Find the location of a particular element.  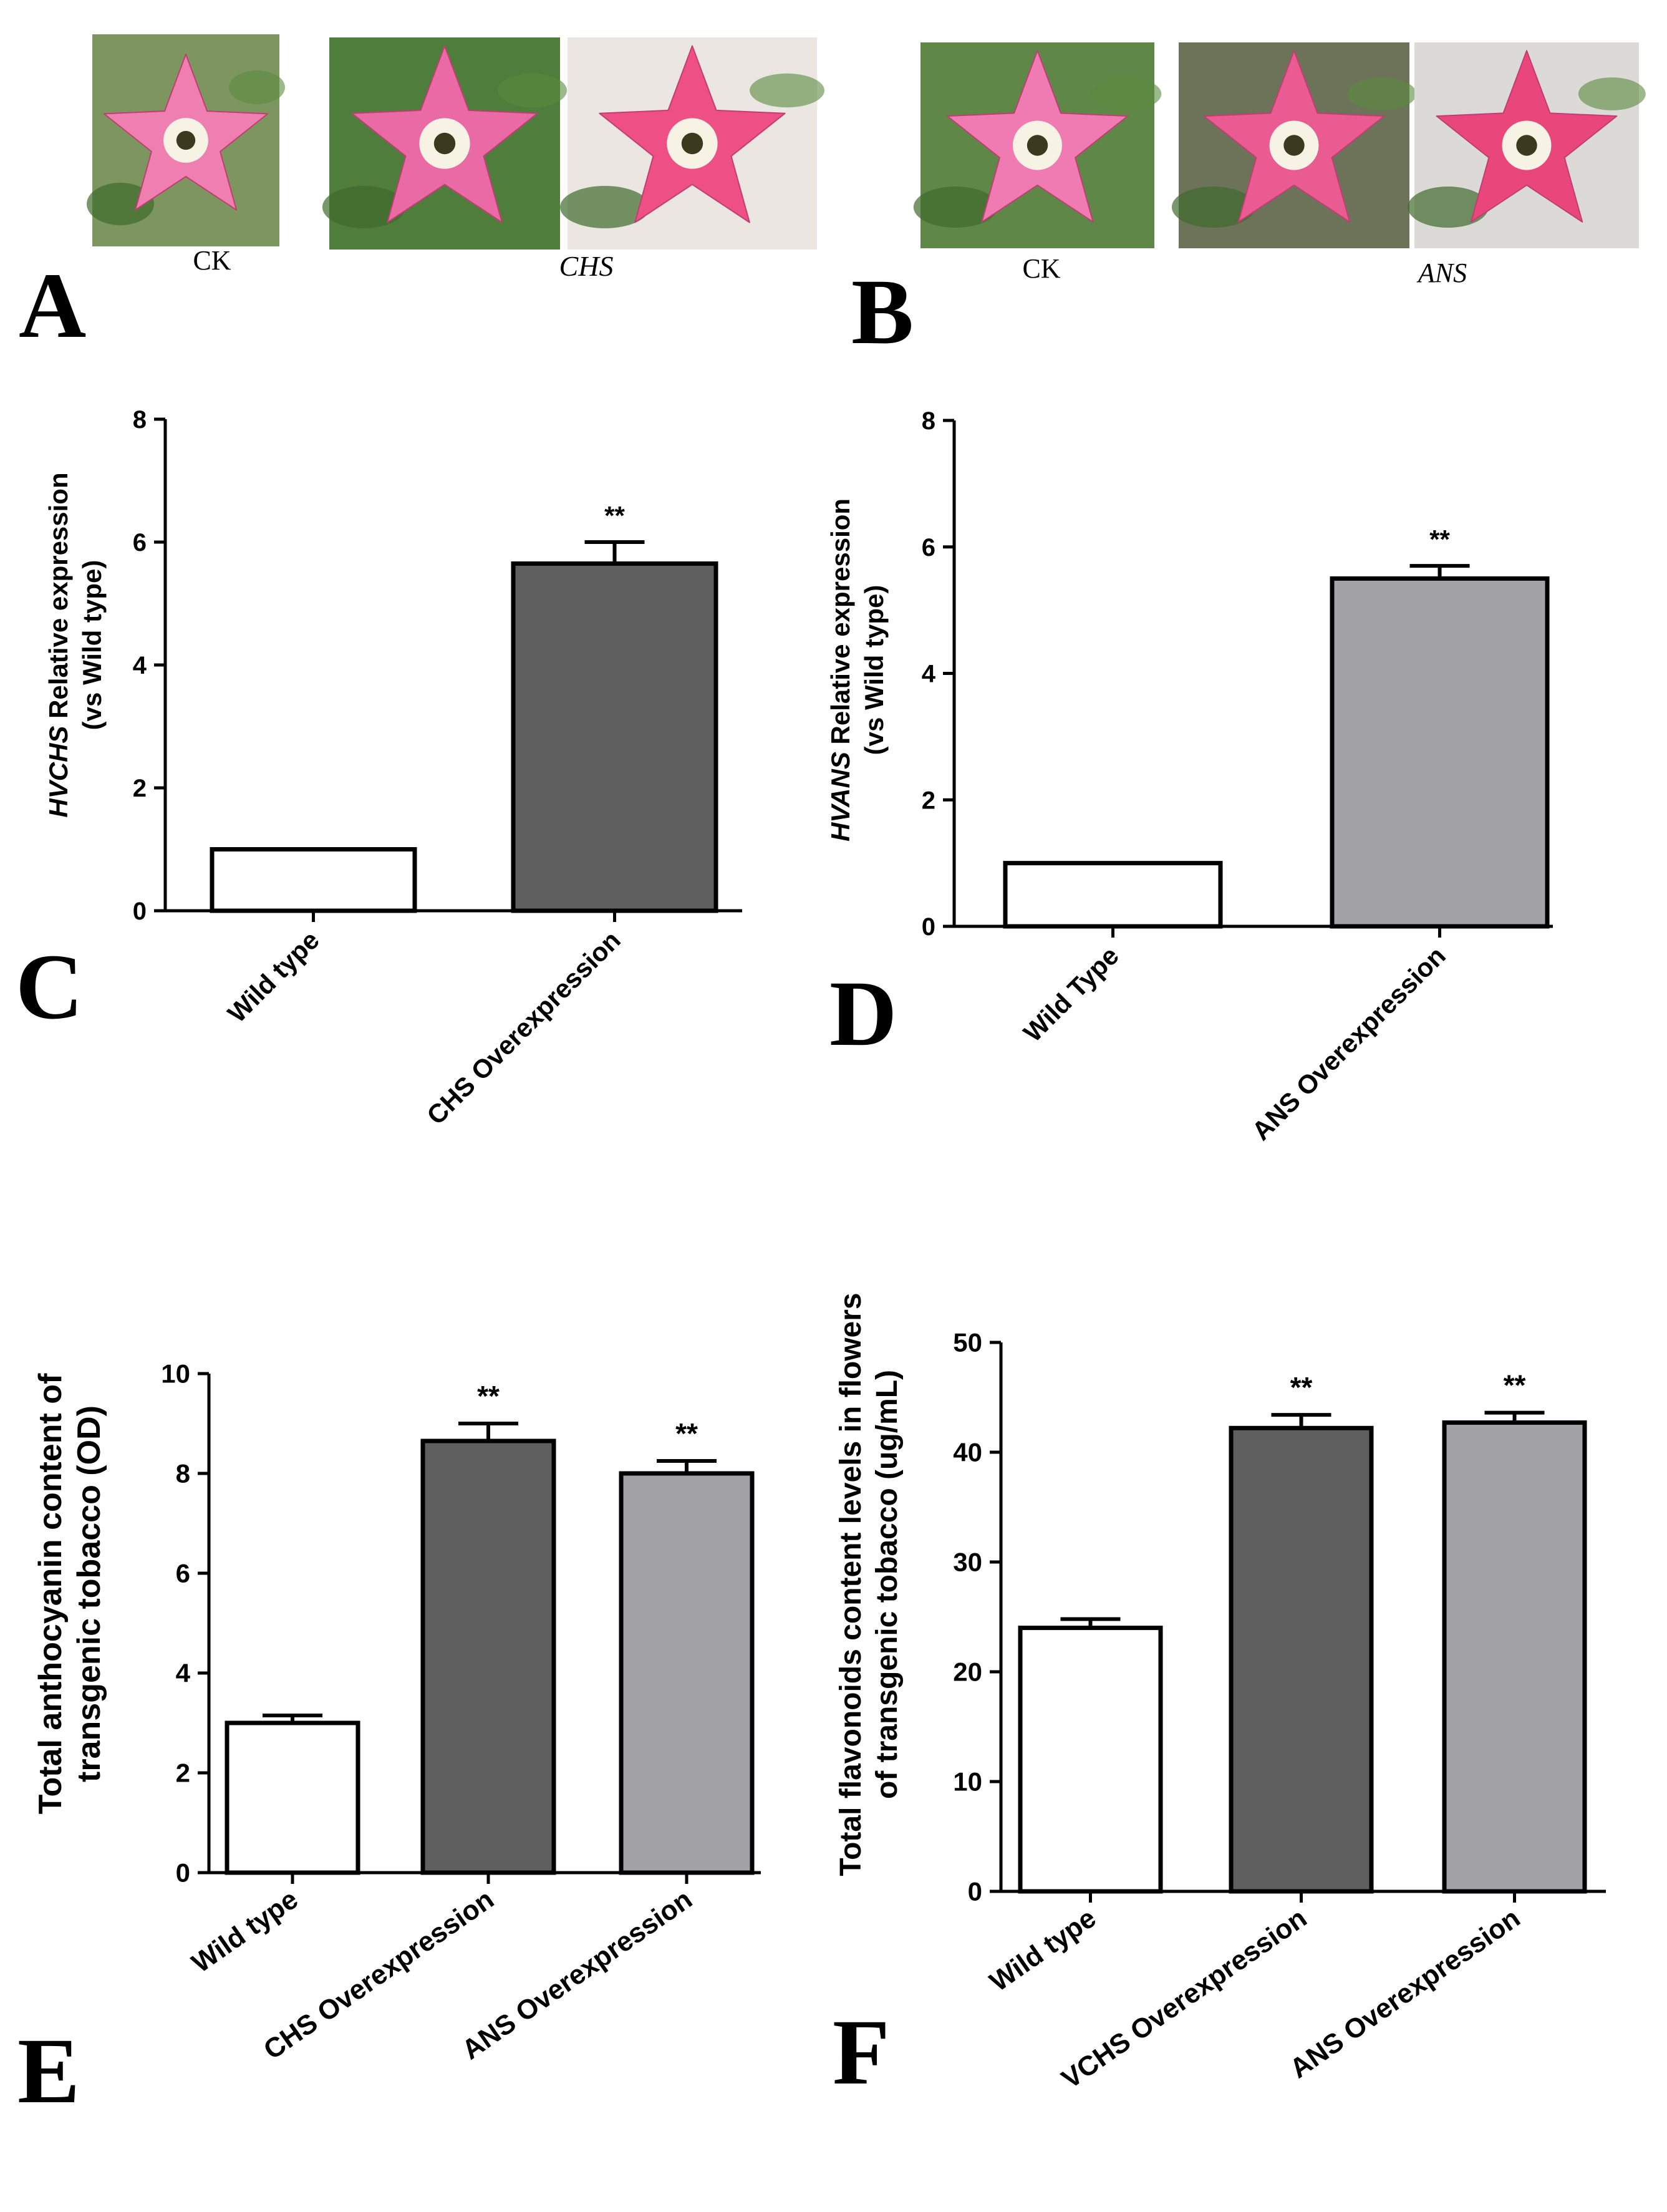

y-axis-label: HVANS Relative expression is located at coordinates (840, 670).